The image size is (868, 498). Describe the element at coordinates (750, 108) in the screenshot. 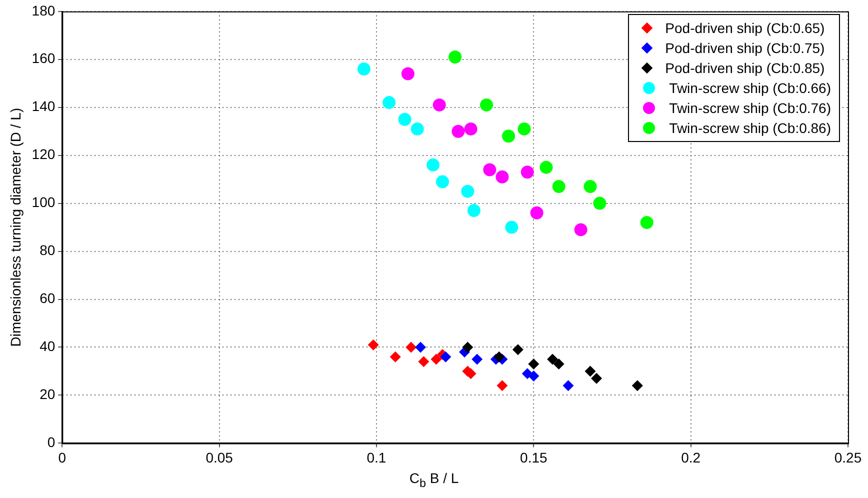

I see `legend-label: Twin-screw ship (Cb:0.76)` at that location.